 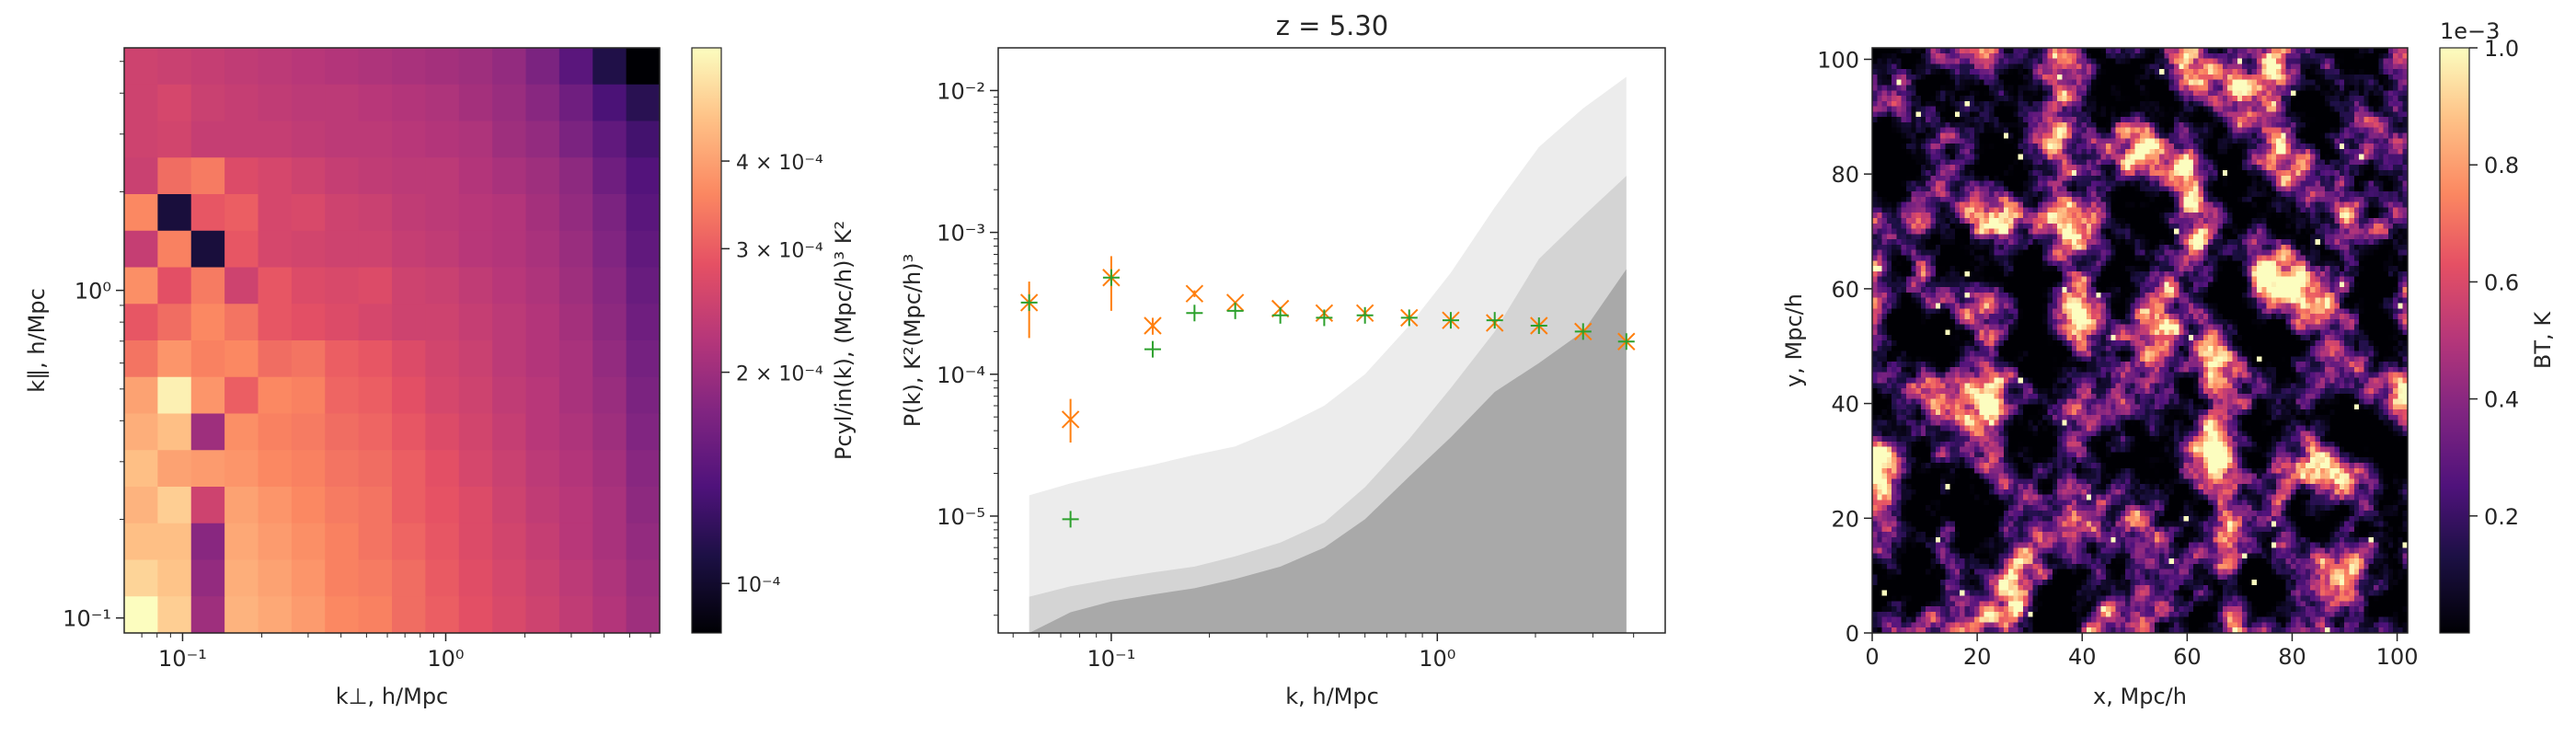 I want to click on brightness-map-colorbar-ticks: 0.2 0.4 0.6 0.8 1.0, so click(x=2494, y=283).